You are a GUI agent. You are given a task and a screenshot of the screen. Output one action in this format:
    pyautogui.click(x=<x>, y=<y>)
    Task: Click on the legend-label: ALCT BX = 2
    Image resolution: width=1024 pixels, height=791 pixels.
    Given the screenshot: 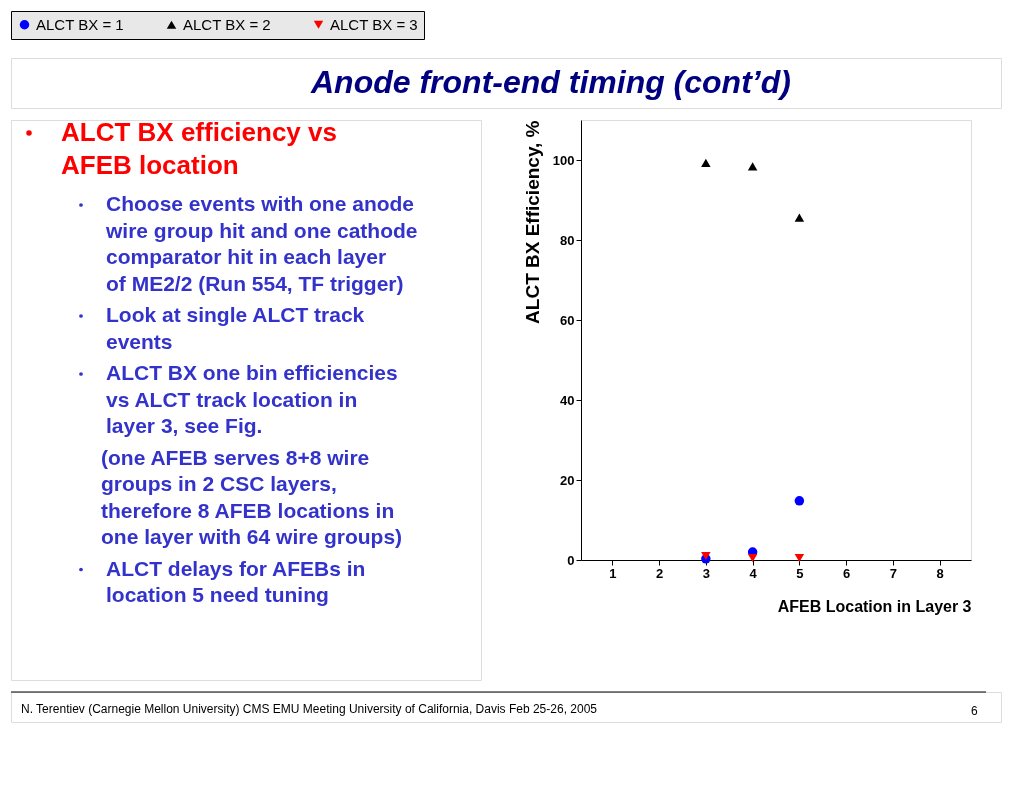 What is the action you would take?
    pyautogui.click(x=227, y=24)
    